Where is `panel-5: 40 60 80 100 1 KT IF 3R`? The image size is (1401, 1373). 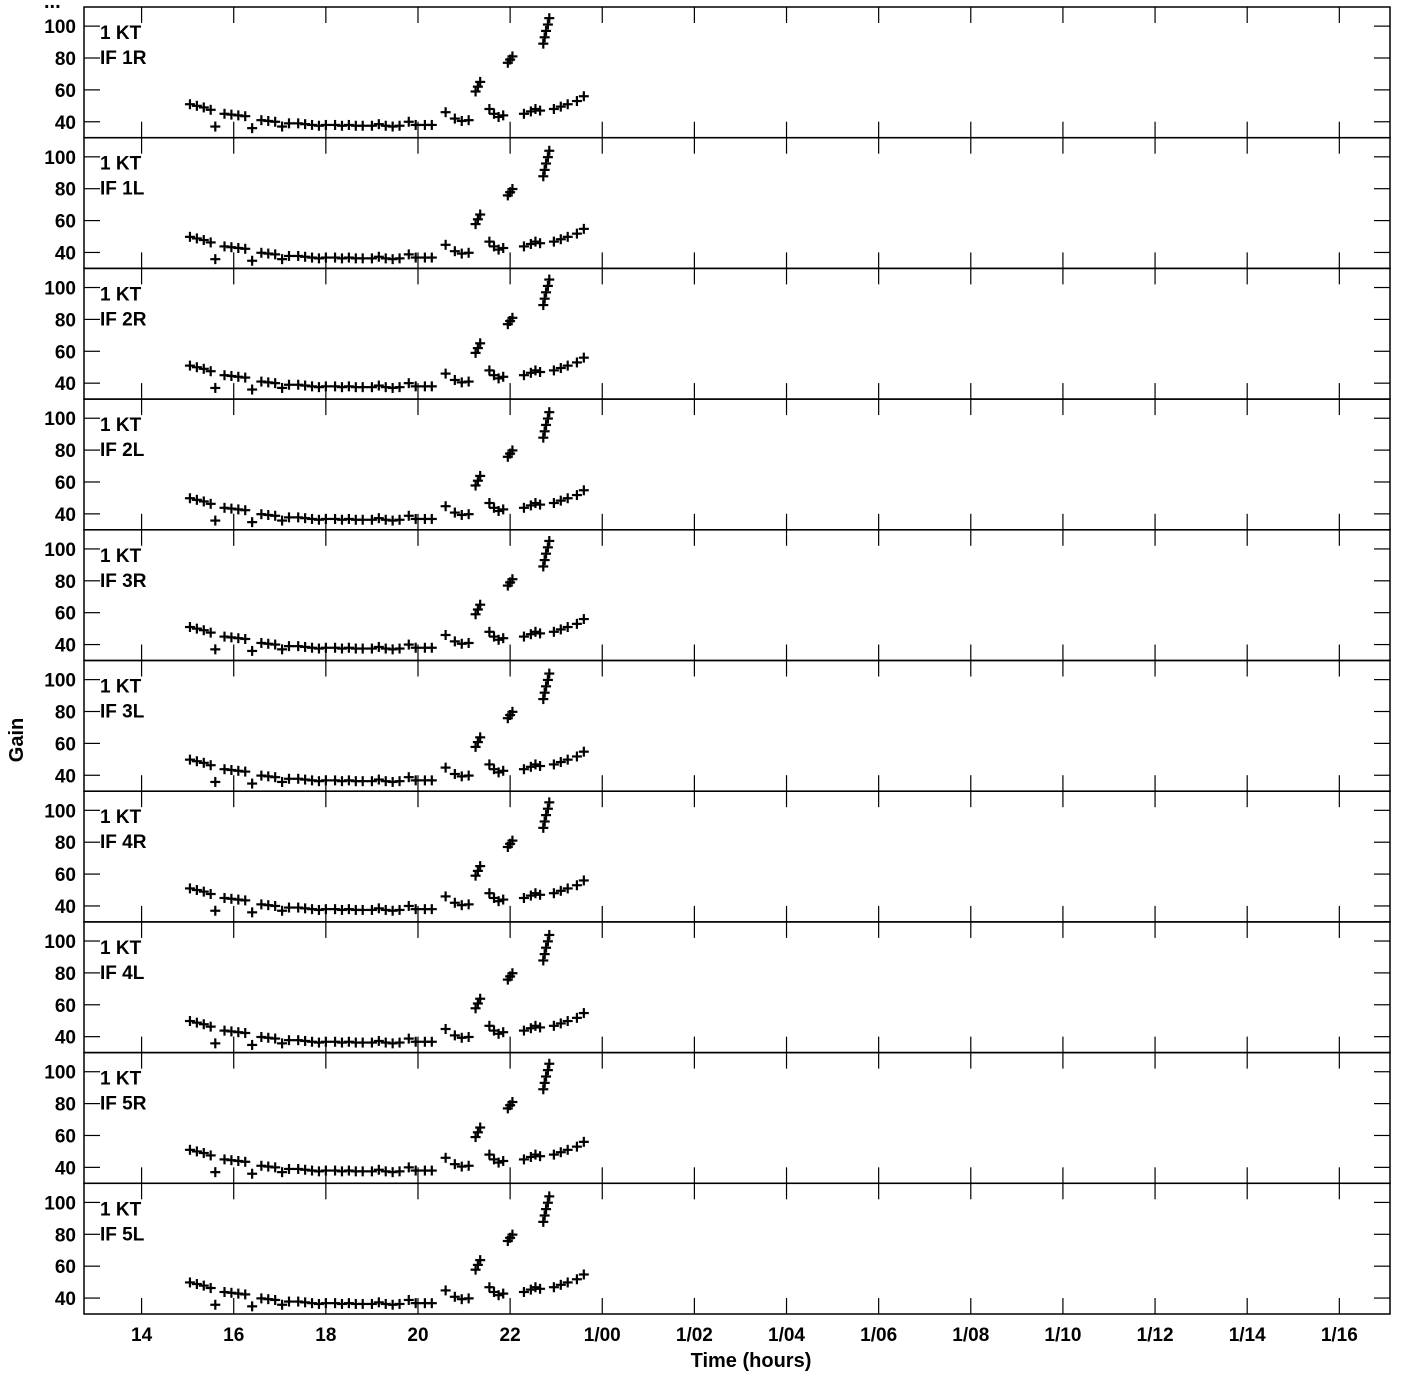
panel-5: 40 60 80 100 1 KT IF 3R is located at coordinates (717, 595).